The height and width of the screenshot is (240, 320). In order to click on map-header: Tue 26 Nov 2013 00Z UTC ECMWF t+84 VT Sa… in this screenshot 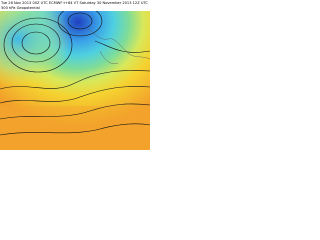, I will do `click(74, 3)`.